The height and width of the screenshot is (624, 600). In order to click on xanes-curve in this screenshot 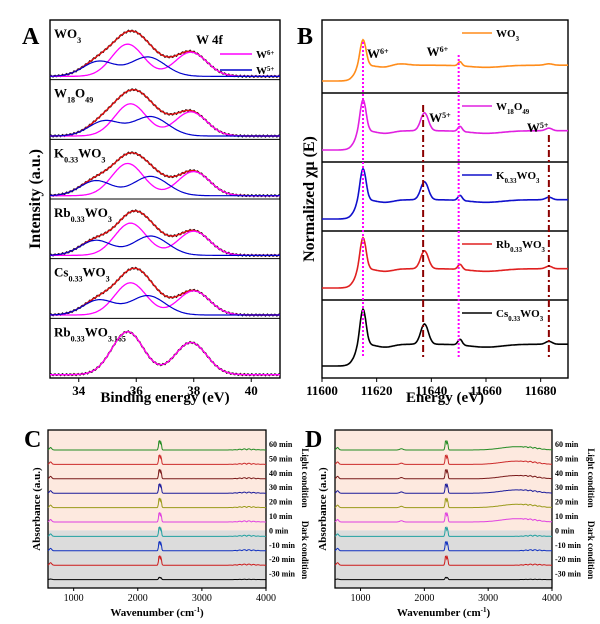, I will do `click(445, 193)`.